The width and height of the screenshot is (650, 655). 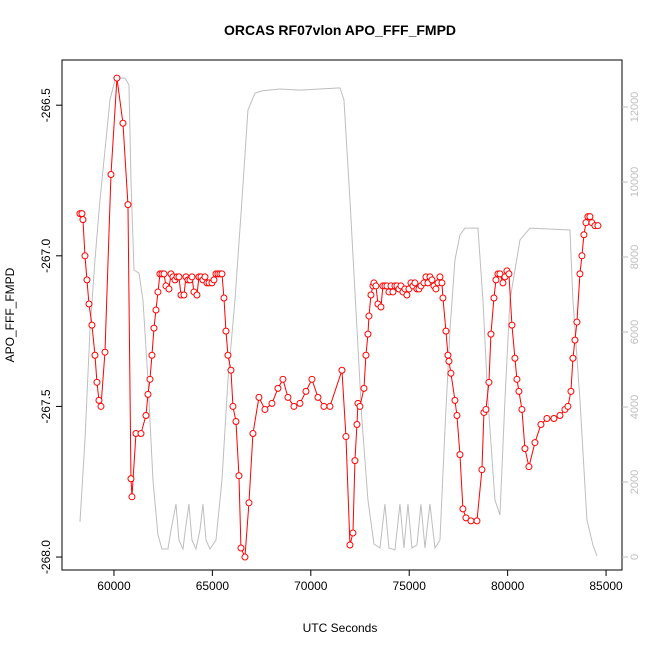 I want to click on y2-tick-label: 12000, so click(x=635, y=107).